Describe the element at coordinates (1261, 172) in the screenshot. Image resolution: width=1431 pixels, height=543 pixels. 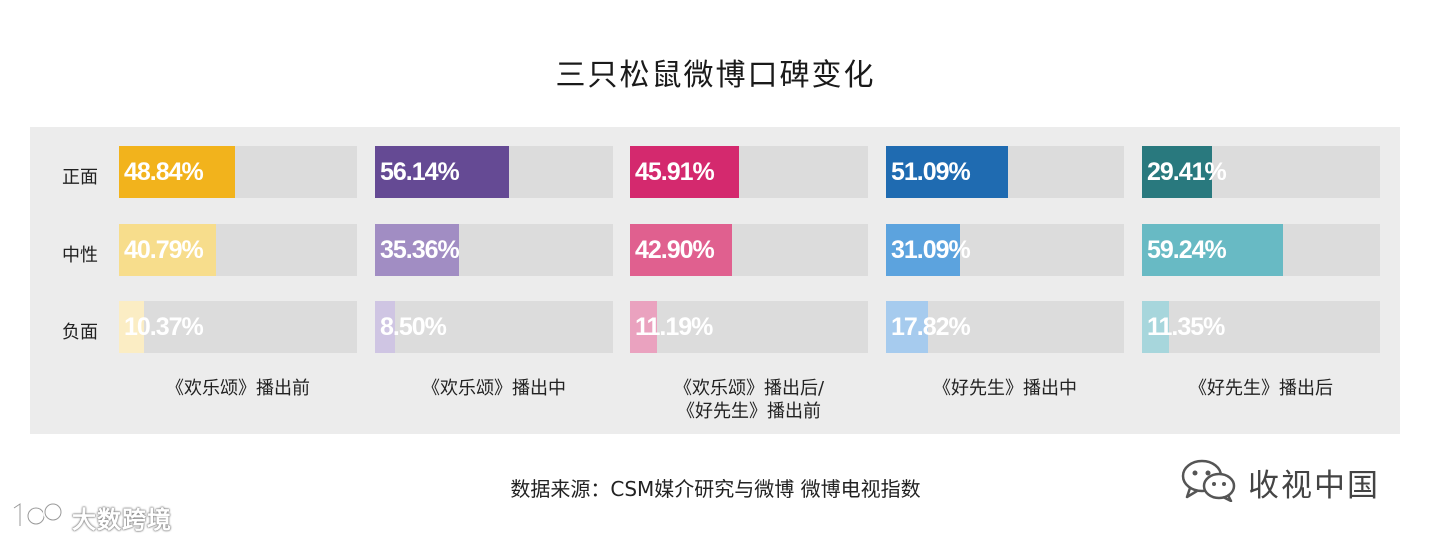
I see `bar-track: 29.41%` at that location.